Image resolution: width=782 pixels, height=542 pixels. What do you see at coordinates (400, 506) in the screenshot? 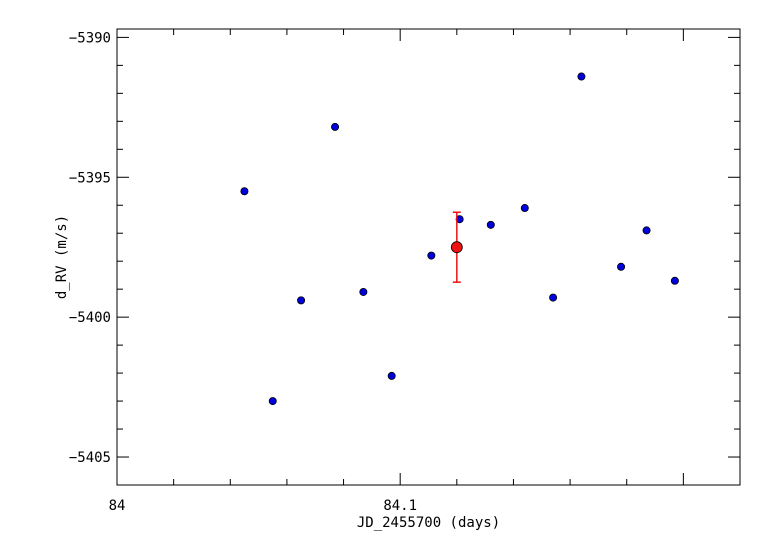
I see `x-tick-label: 84.1` at bounding box center [400, 506].